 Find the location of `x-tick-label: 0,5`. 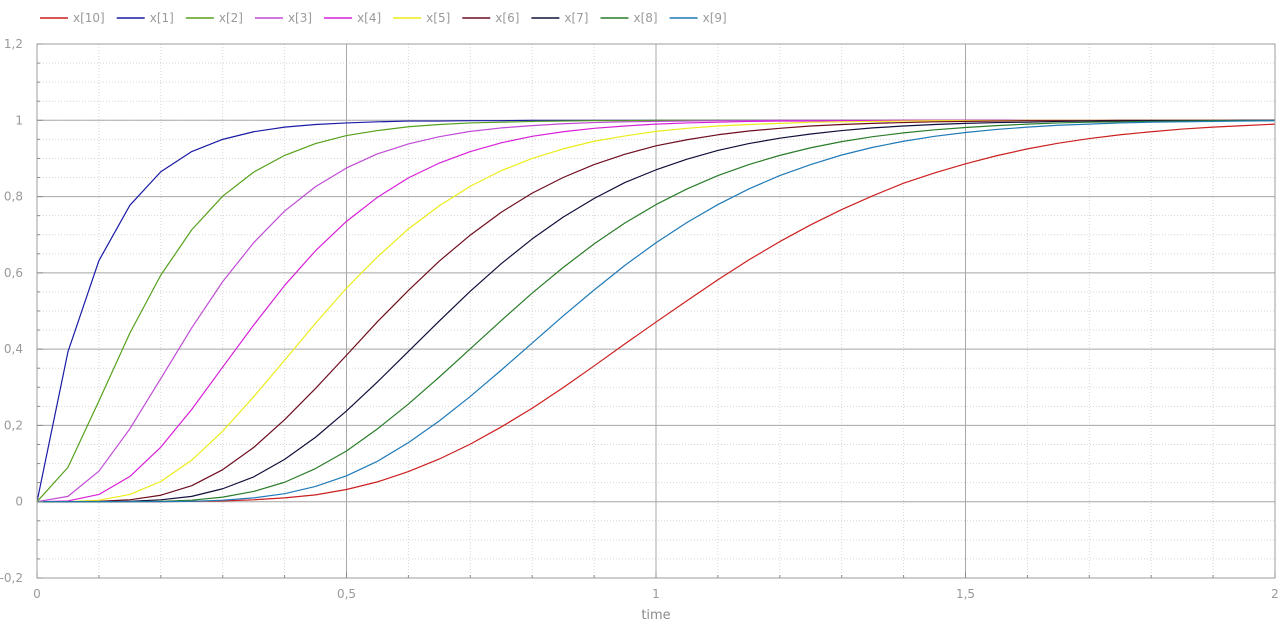

x-tick-label: 0,5 is located at coordinates (346, 594).